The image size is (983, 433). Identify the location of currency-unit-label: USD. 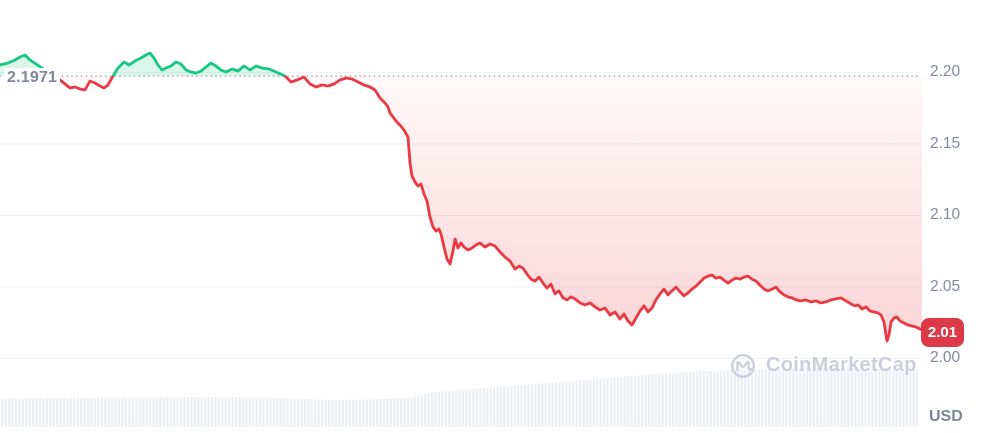
(946, 416).